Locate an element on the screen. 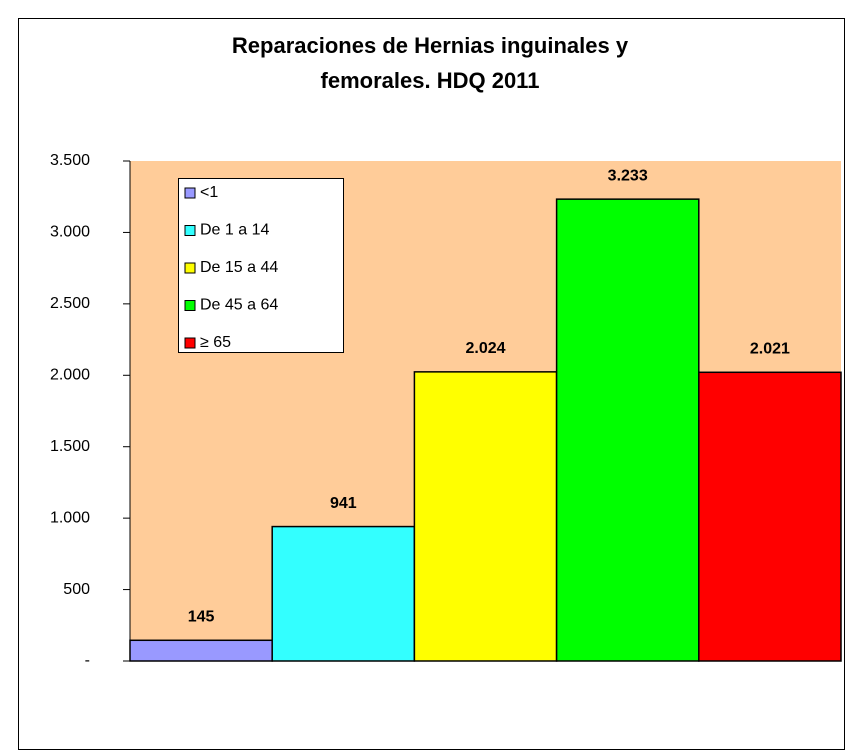  y-tick-label: 500 is located at coordinates (76, 589).